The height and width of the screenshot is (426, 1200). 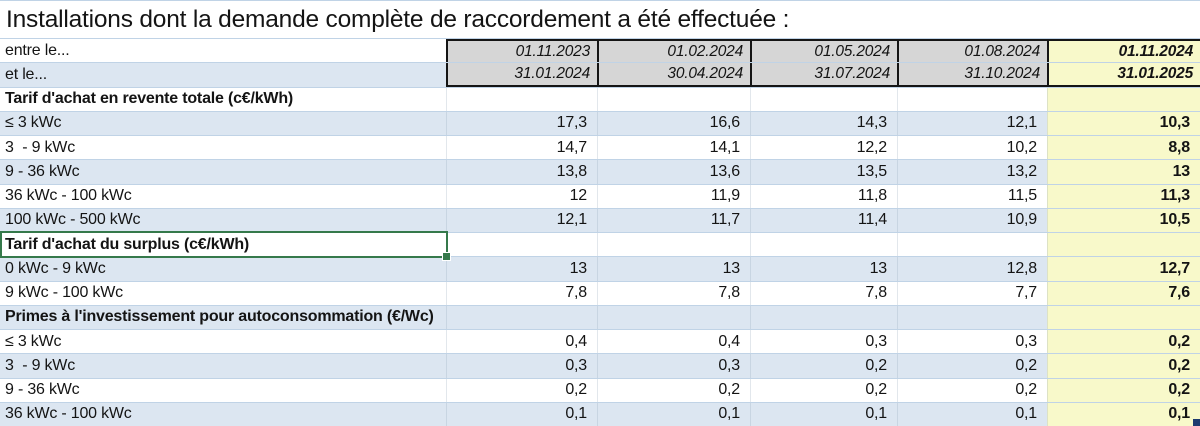 I want to click on value-cell: 11,4, so click(x=823, y=220).